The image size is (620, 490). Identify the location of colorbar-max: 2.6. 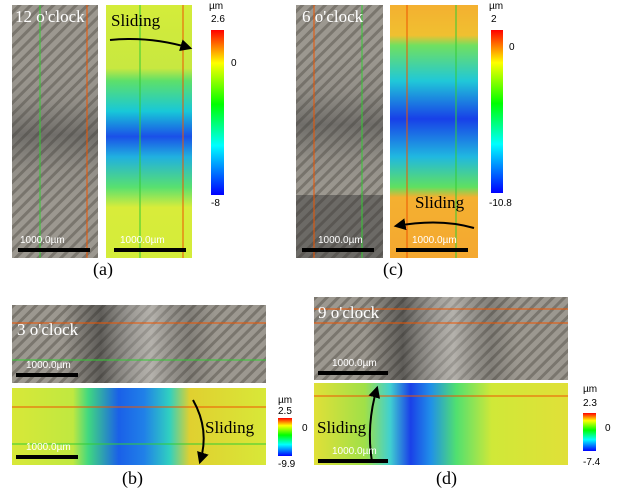
(218, 19).